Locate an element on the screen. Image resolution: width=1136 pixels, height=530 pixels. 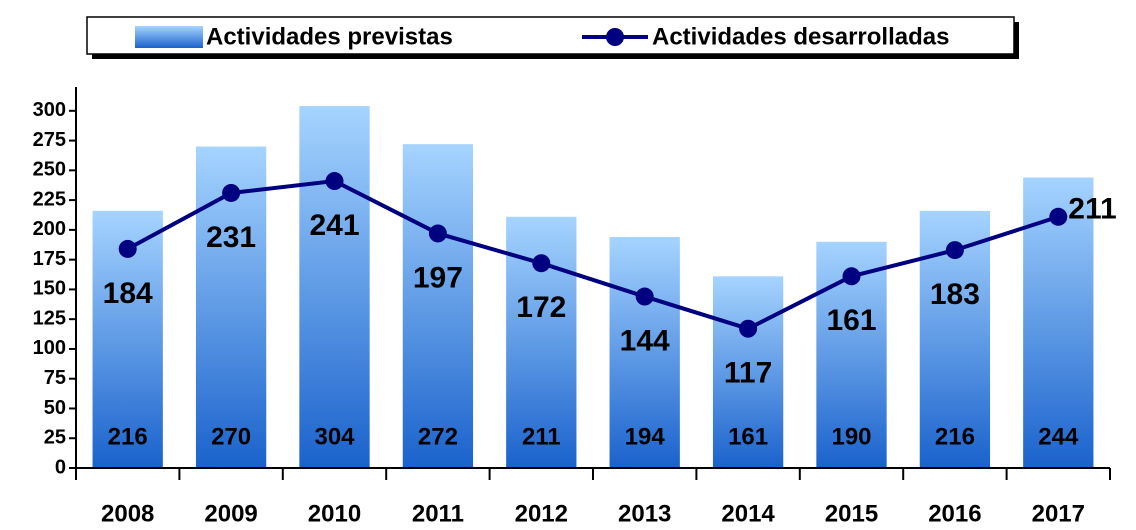
y-tick-label: 250 is located at coordinates (49, 170).